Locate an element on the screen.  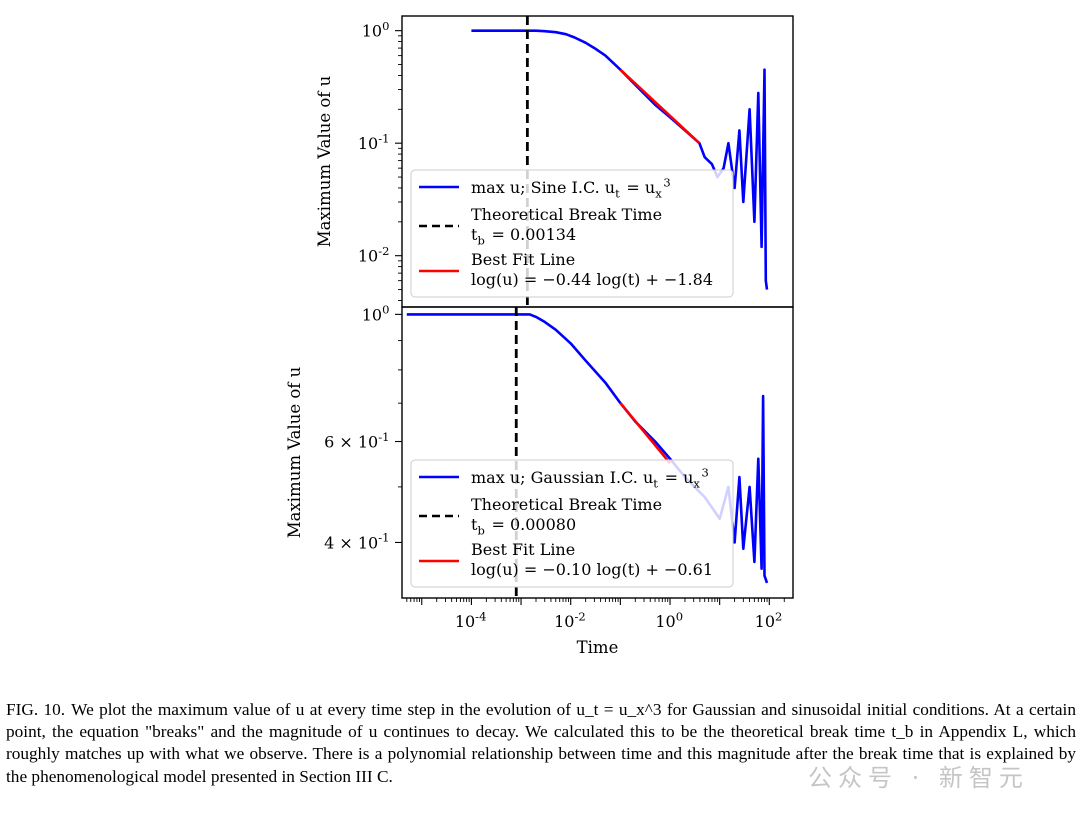
x-tick-label: 10⁻² is located at coordinates (570, 620).